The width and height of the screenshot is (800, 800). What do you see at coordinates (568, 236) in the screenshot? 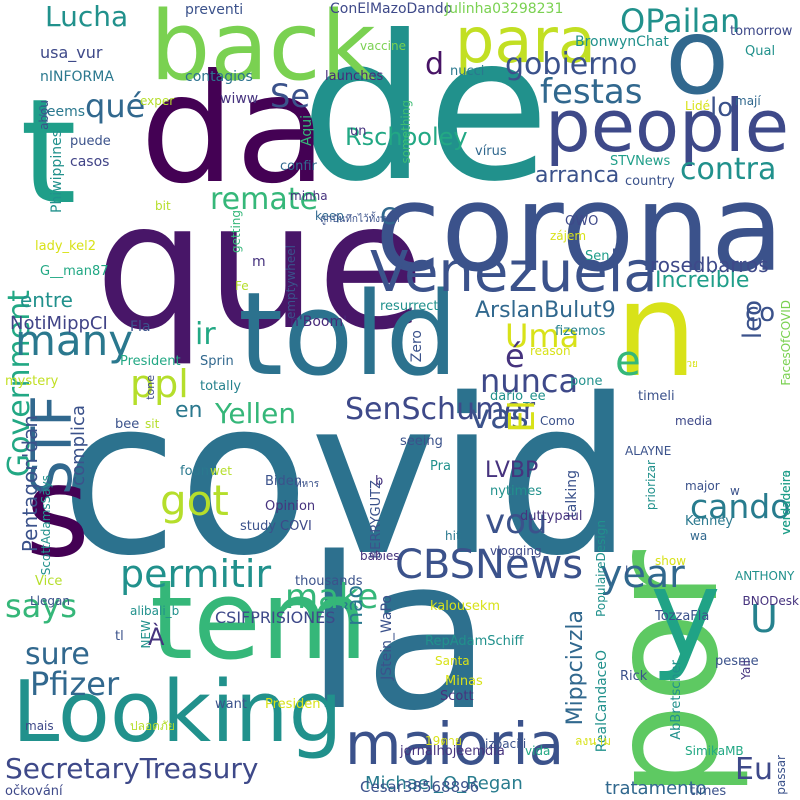
I see `cloud-word: zájem` at bounding box center [568, 236].